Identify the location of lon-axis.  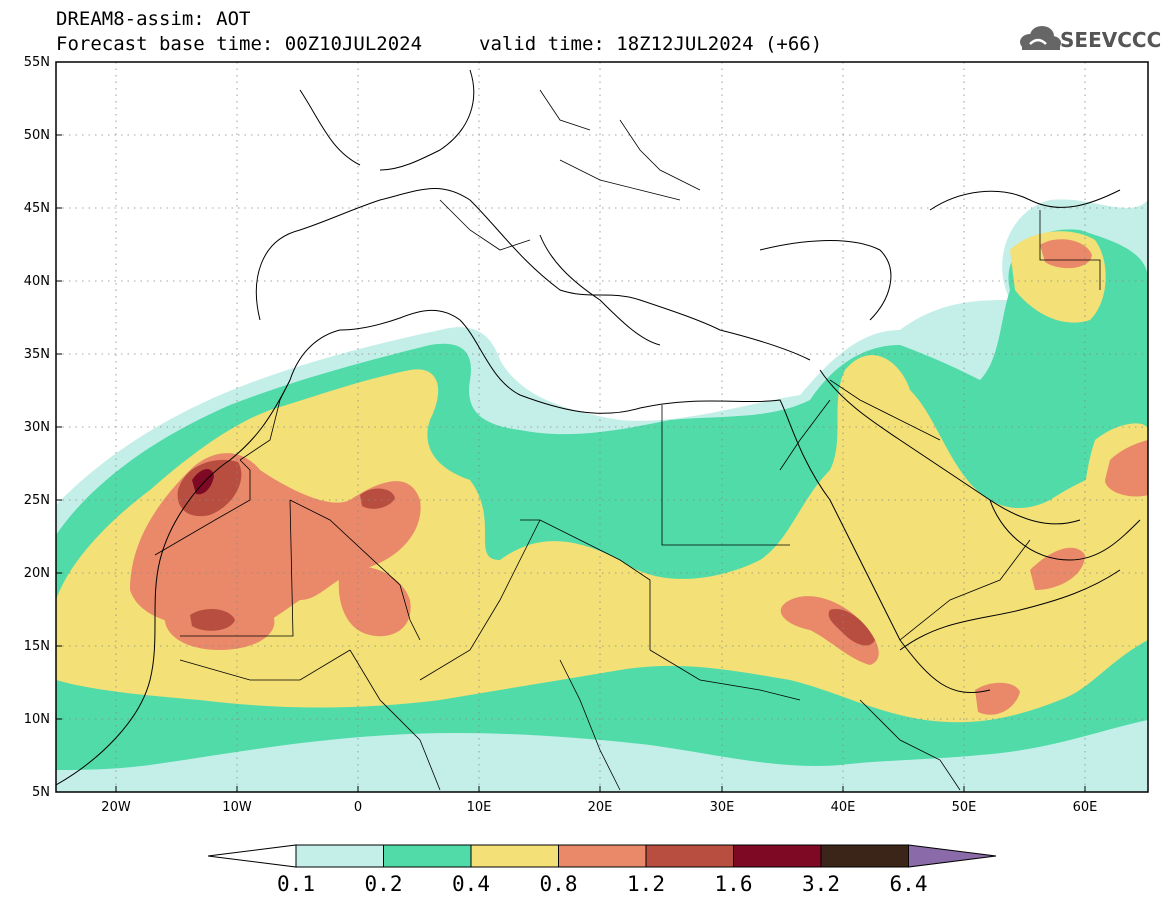
(600, 789).